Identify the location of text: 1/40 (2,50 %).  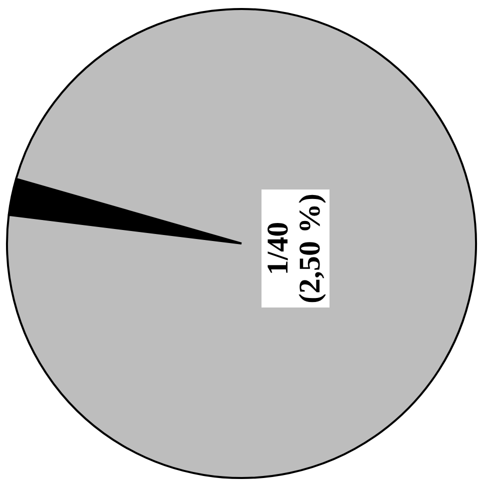
(293, 249).